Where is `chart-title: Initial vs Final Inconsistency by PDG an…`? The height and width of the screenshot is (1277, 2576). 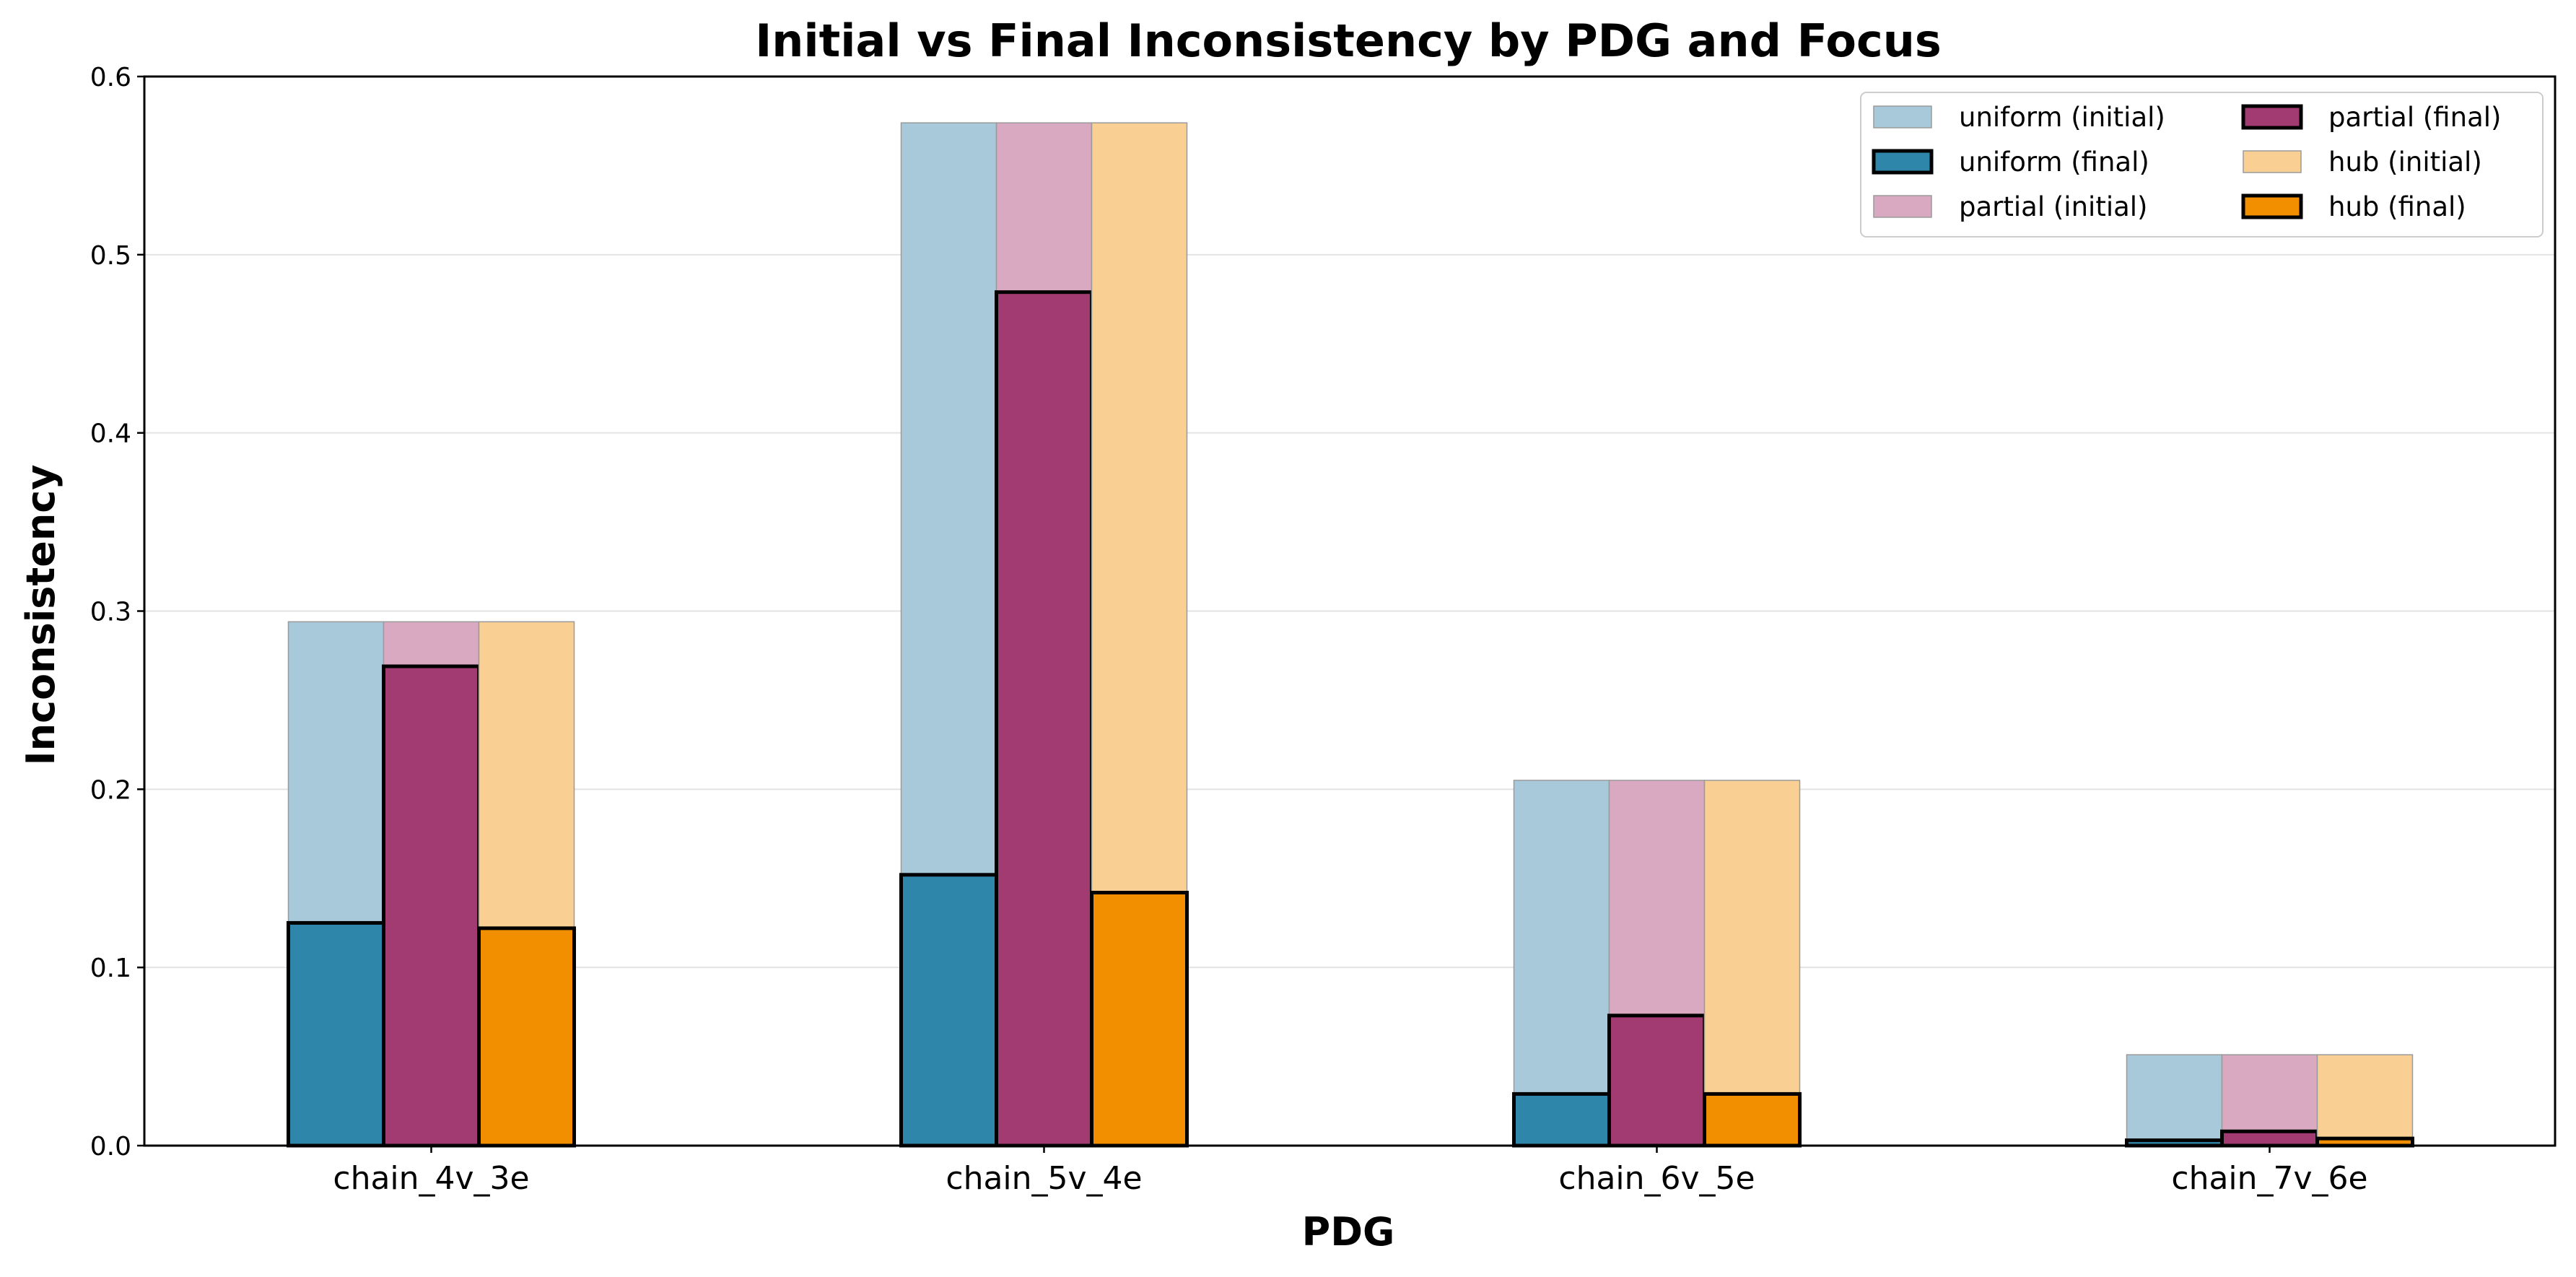
chart-title: Initial vs Final Inconsistency by PDG an… is located at coordinates (1348, 40).